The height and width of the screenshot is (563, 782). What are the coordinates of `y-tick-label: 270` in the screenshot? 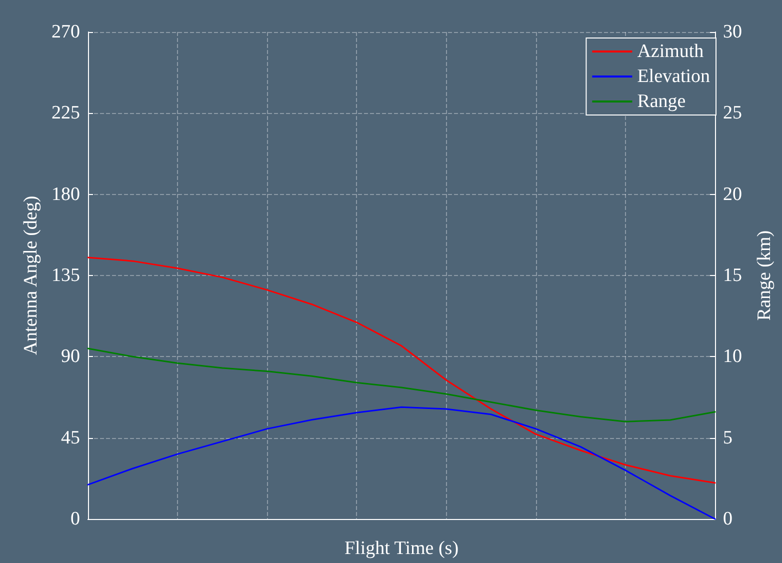 It's located at (66, 32).